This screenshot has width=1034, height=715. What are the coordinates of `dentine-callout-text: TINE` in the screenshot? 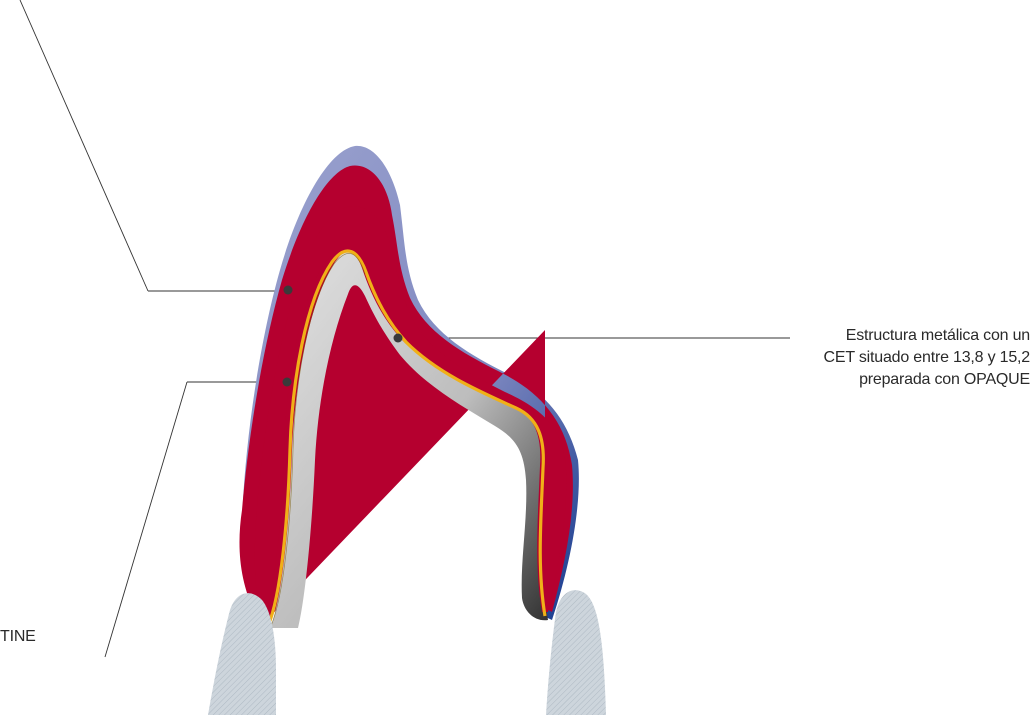 It's located at (18, 636).